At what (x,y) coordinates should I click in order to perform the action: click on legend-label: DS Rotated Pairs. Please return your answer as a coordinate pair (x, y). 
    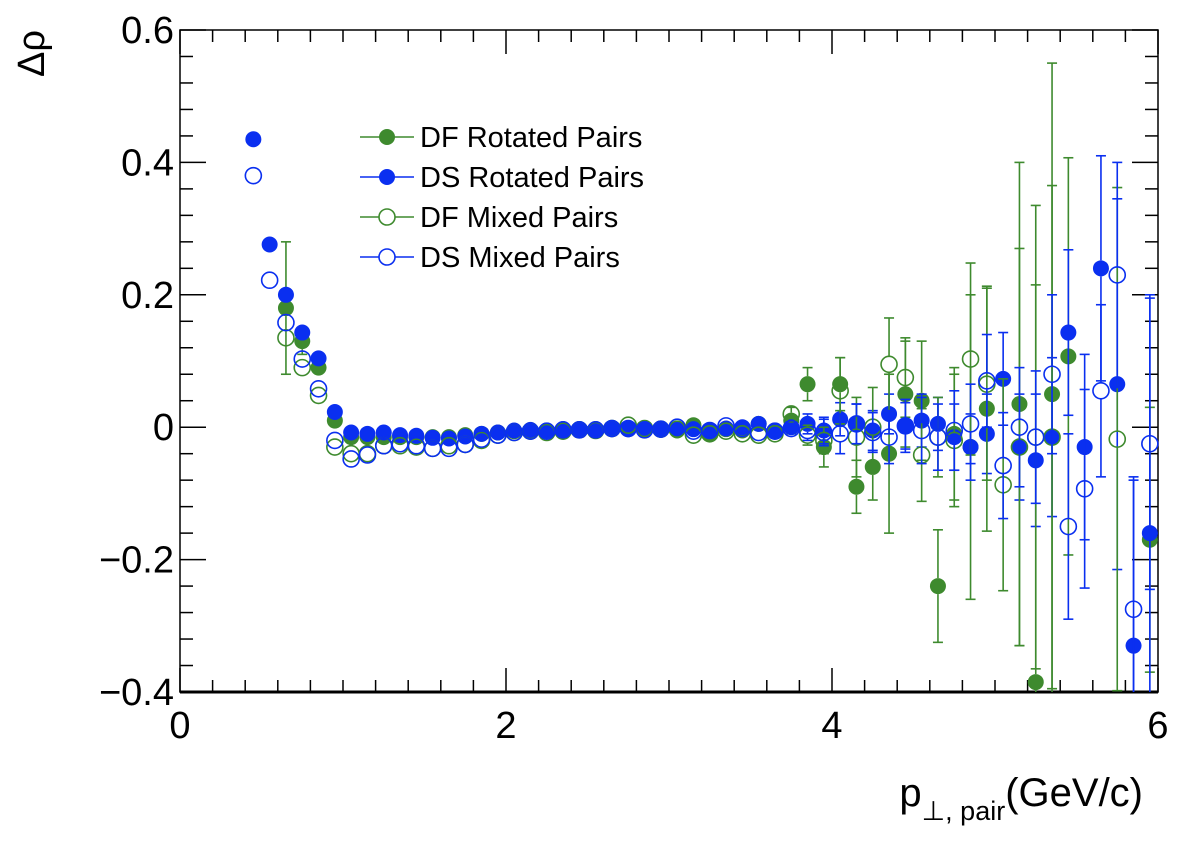
    Looking at the image, I should click on (532, 178).